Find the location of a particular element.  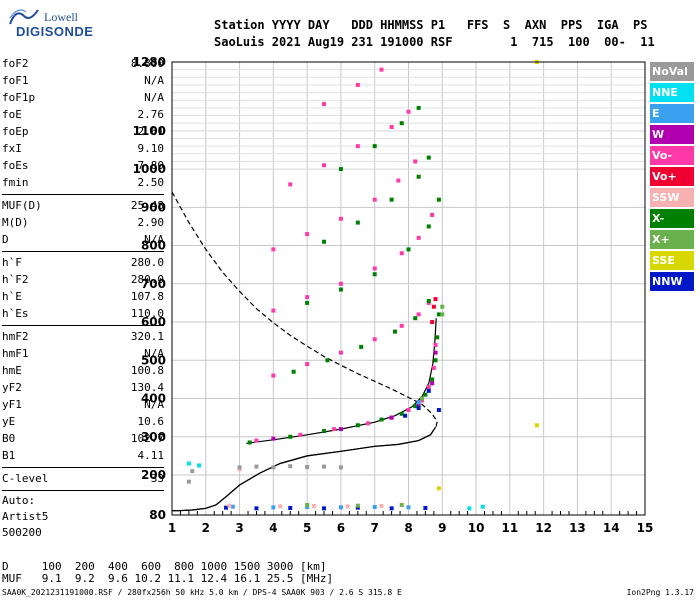

param-value: 100.8 is located at coordinates (147, 370).